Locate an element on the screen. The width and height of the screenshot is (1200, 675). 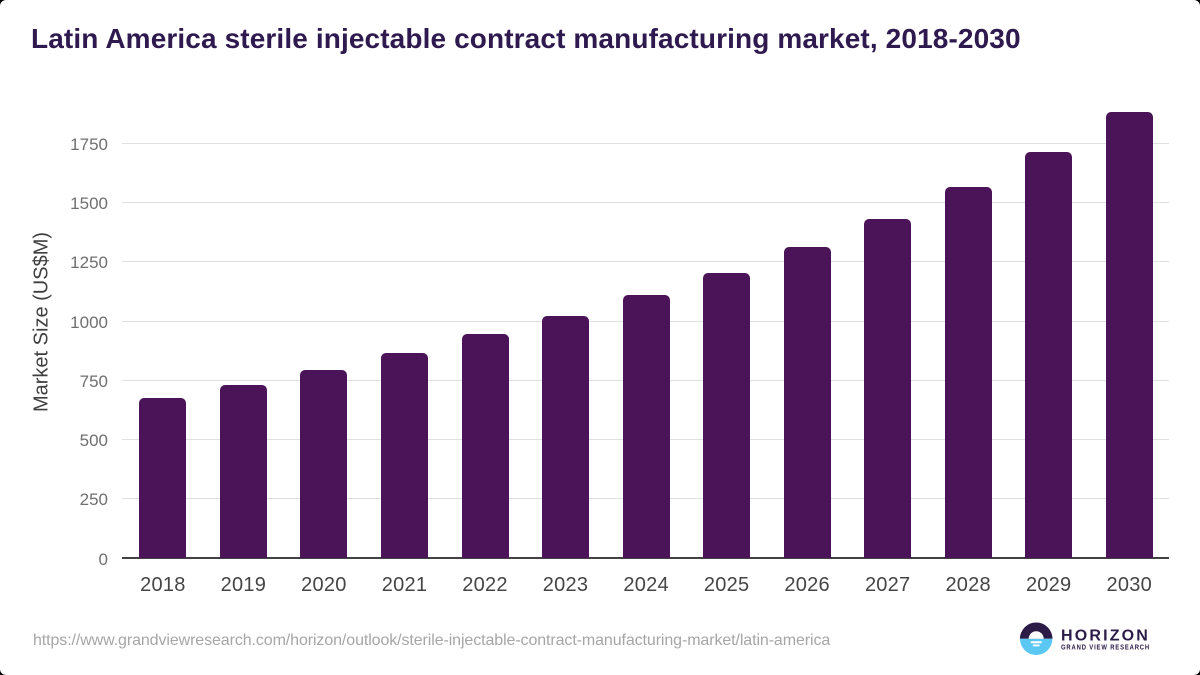
svg-text: HORIZON is located at coordinates (1105, 635).